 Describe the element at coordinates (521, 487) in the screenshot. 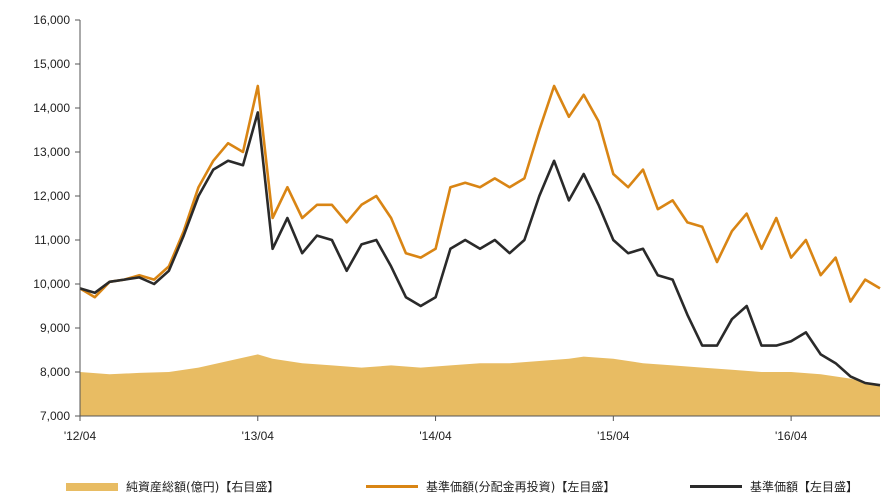

I see `legend-label-nav-reinvested: 基準価額(分配金再投資)【左目盛】` at that location.